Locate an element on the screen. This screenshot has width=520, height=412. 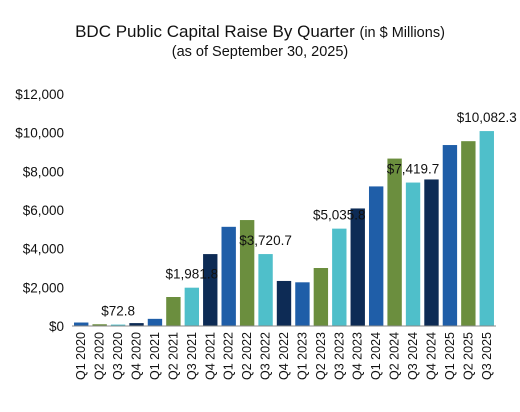
y-tick-label: $6,000 is located at coordinates (43, 210).